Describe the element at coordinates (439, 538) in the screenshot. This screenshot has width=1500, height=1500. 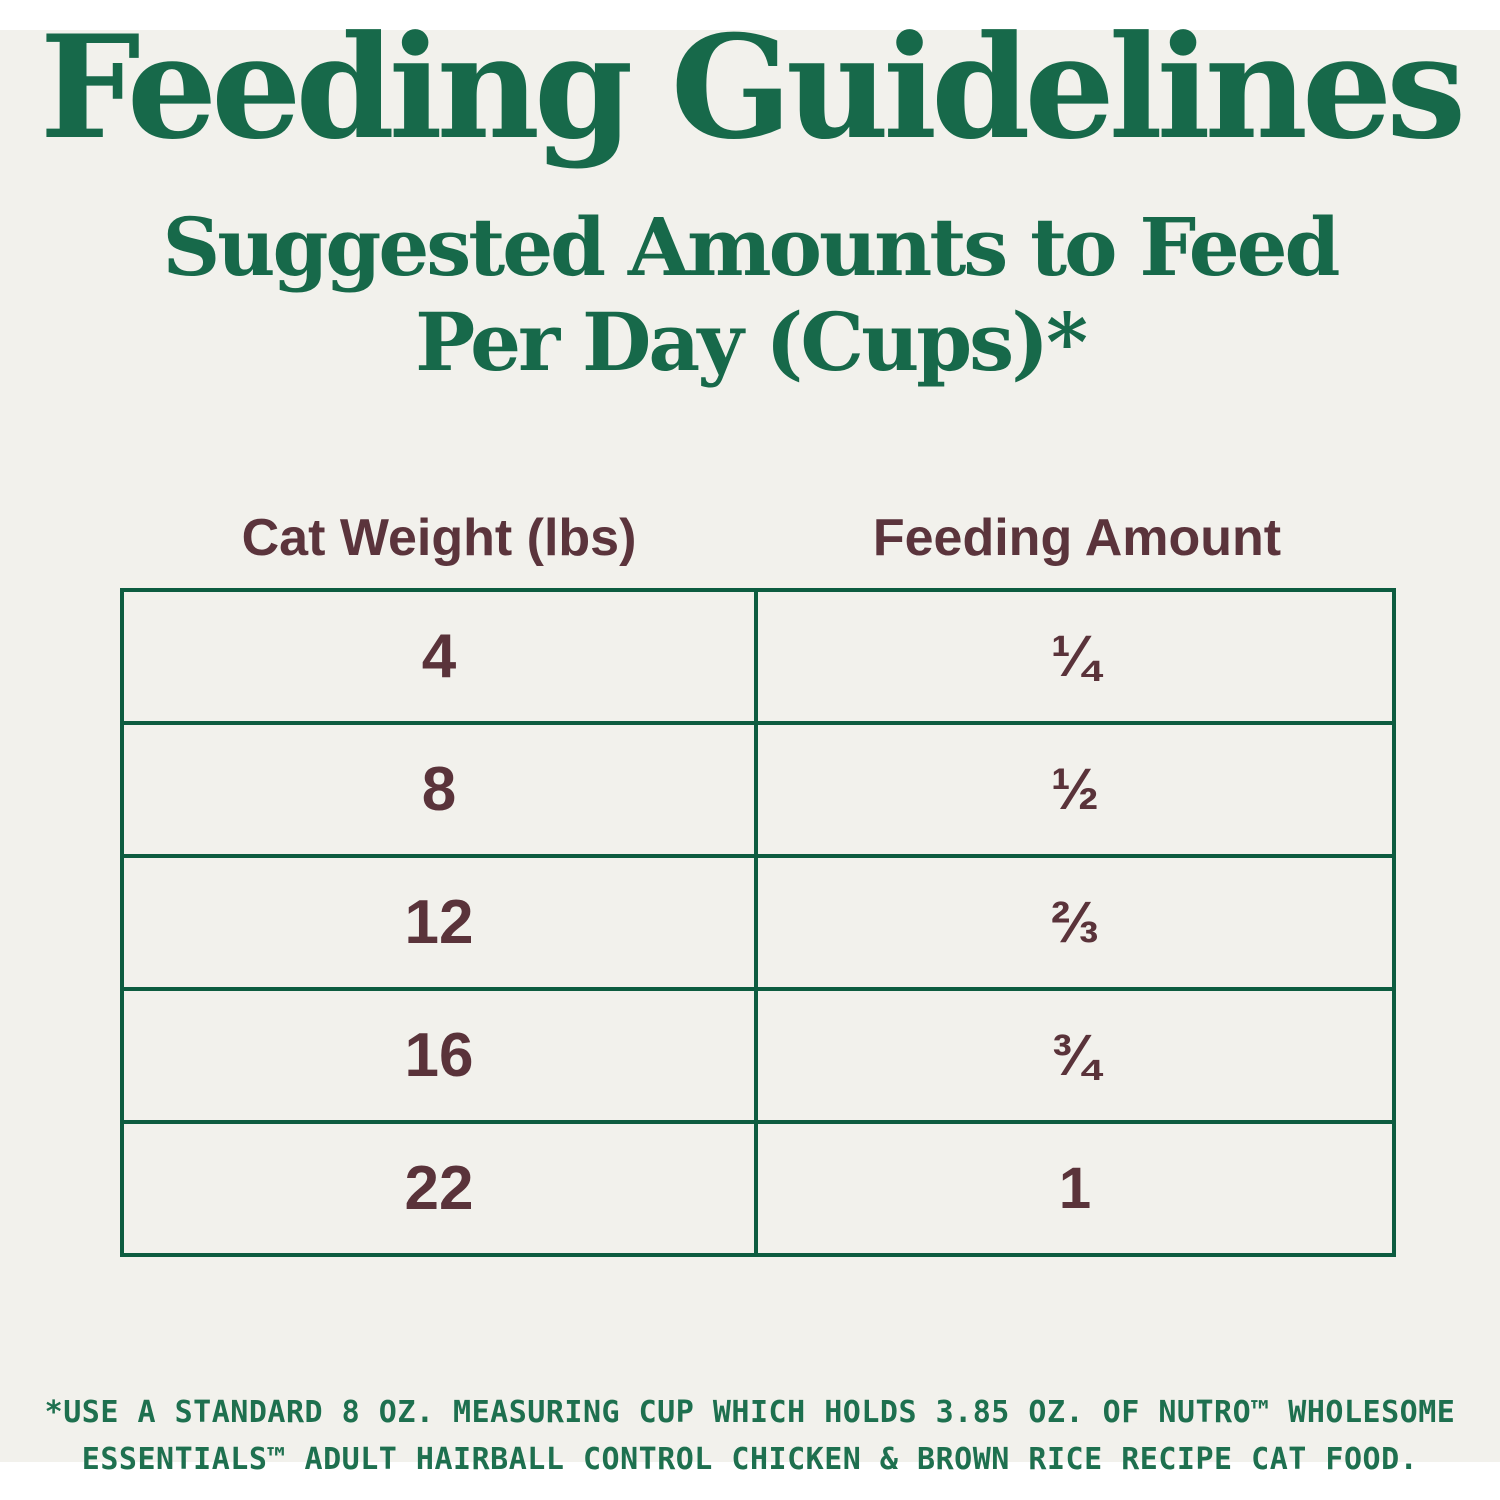
I see `column-header-cat-weight: Cat Weight (lbs)` at that location.